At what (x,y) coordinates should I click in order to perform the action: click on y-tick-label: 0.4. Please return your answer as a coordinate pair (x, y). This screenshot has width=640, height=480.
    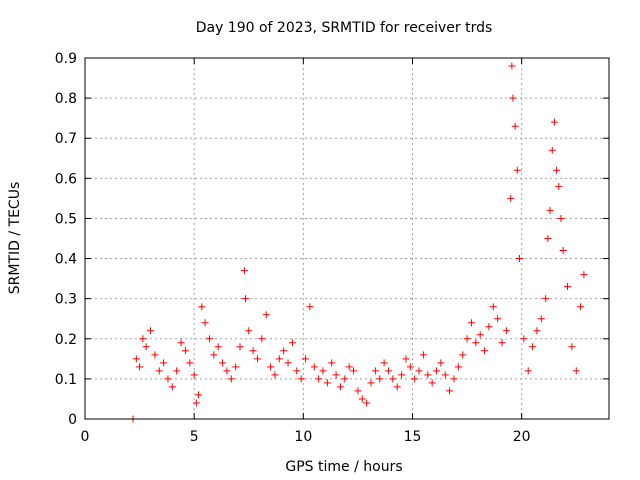
    Looking at the image, I should click on (66, 260).